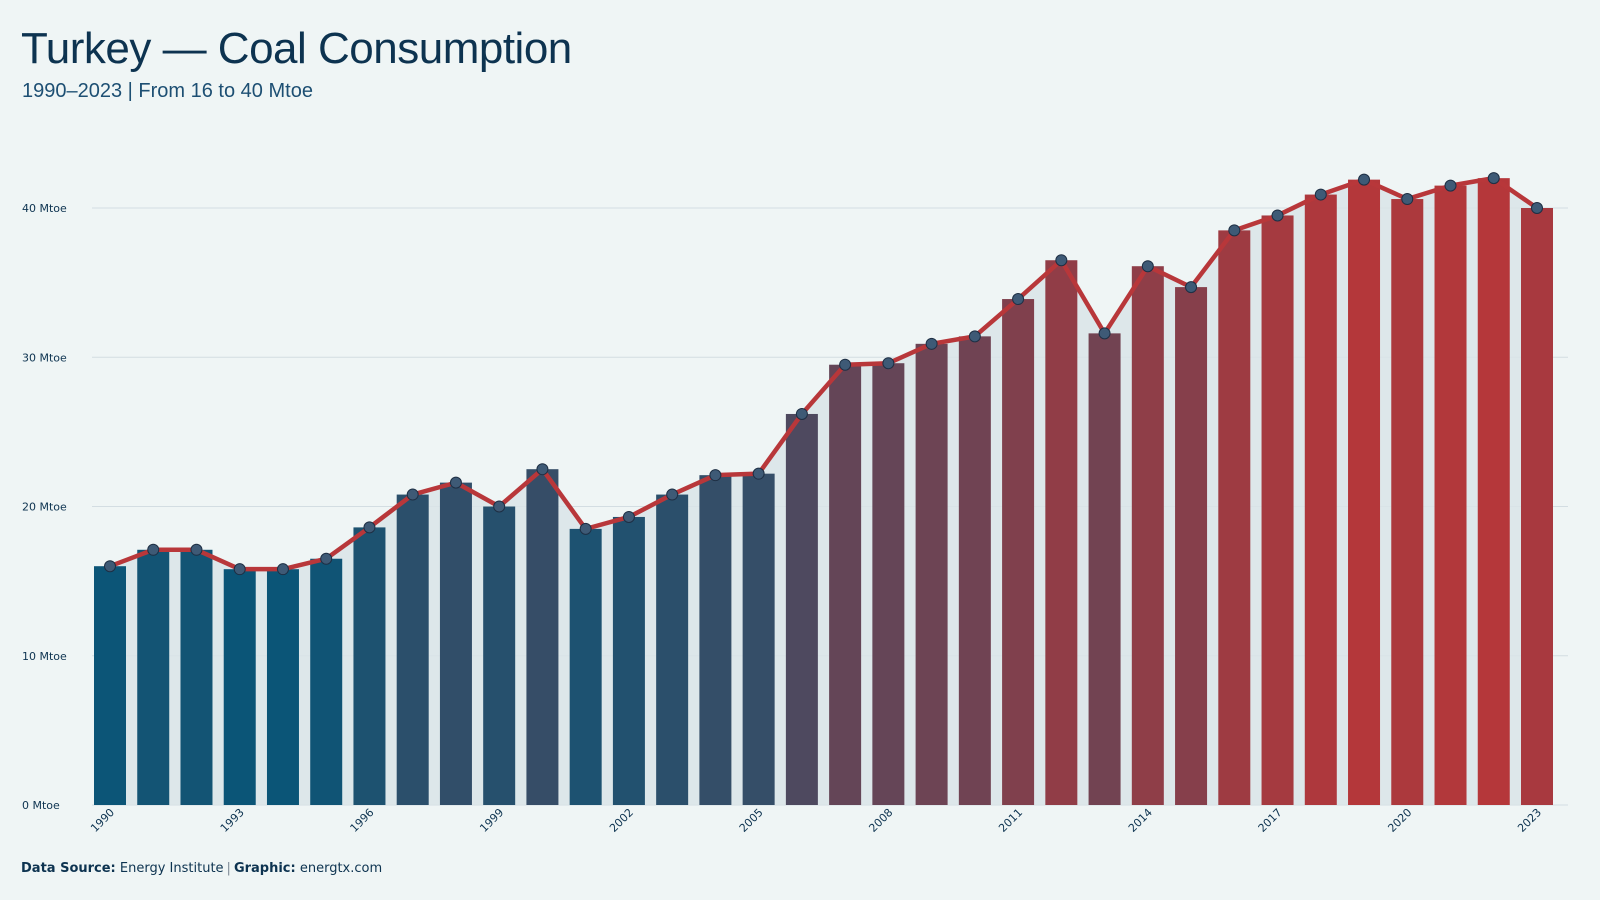 Image resolution: width=1600 pixels, height=900 pixels. What do you see at coordinates (1320, 194) in the screenshot?
I see `marker-2018` at bounding box center [1320, 194].